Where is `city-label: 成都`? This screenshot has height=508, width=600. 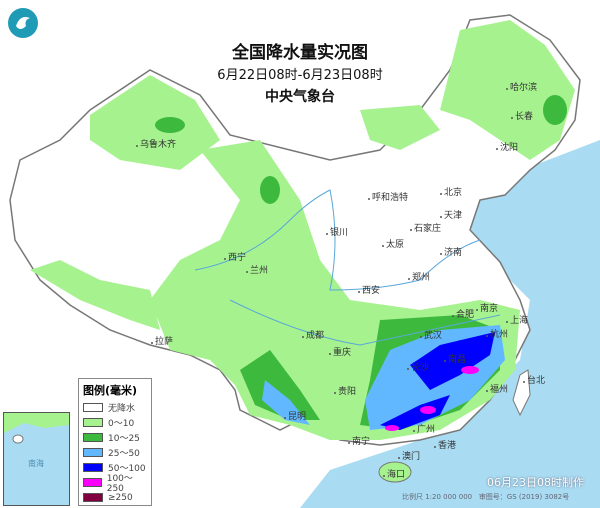 city-label: 成都 is located at coordinates (313, 336).